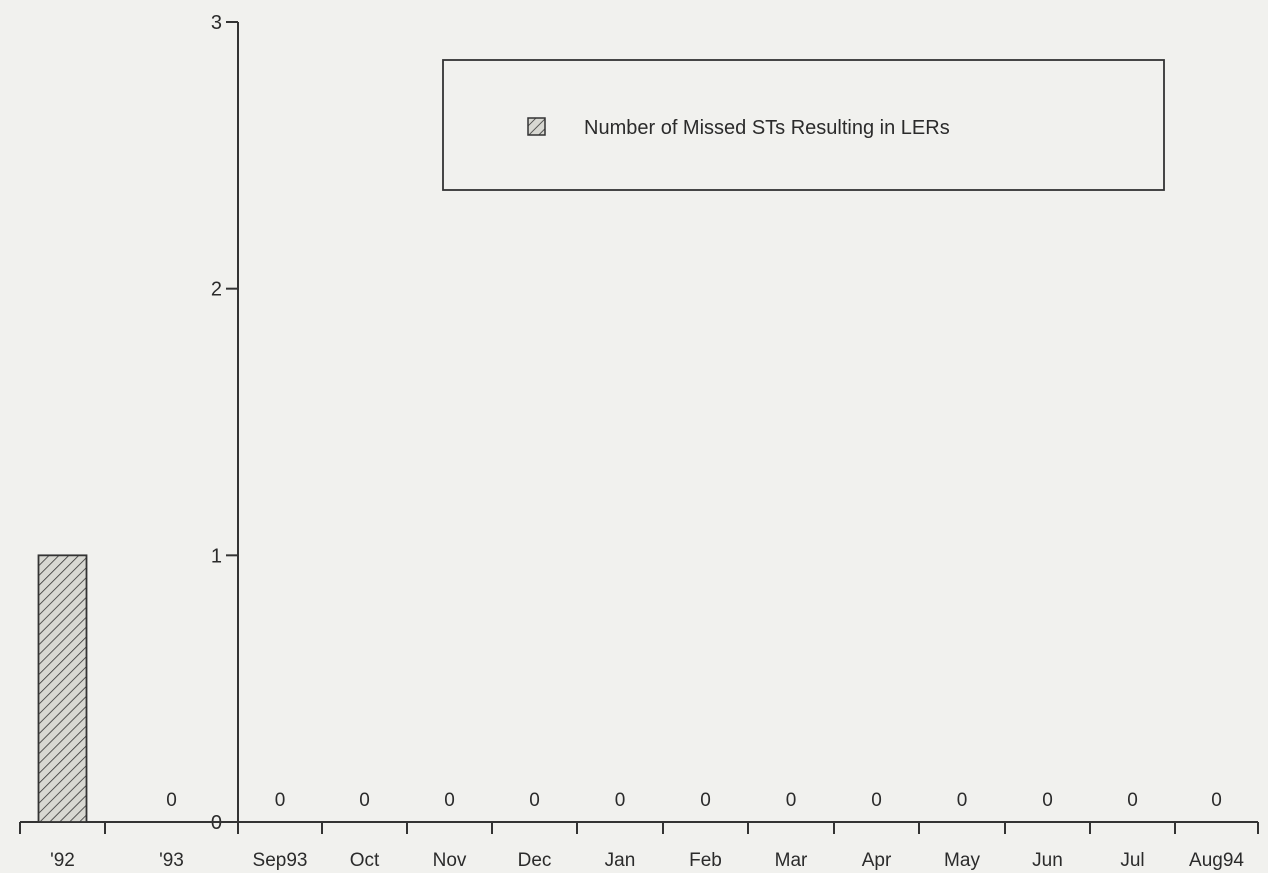  I want to click on x-tick-label: '93, so click(171, 860).